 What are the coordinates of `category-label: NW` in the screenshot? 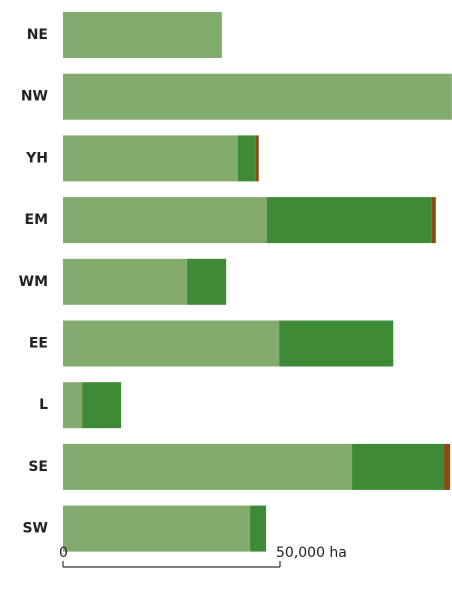 It's located at (34, 97).